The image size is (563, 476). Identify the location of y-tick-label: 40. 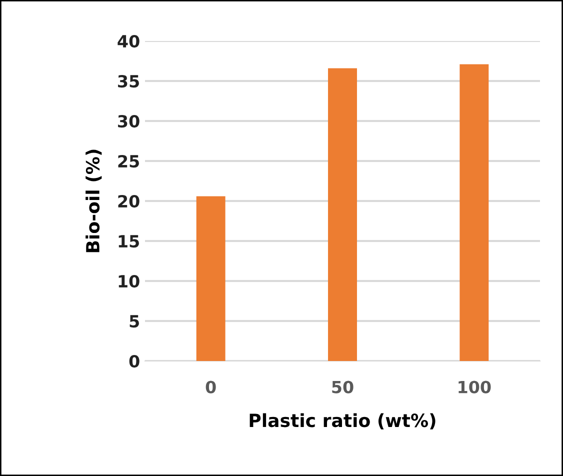
(129, 41).